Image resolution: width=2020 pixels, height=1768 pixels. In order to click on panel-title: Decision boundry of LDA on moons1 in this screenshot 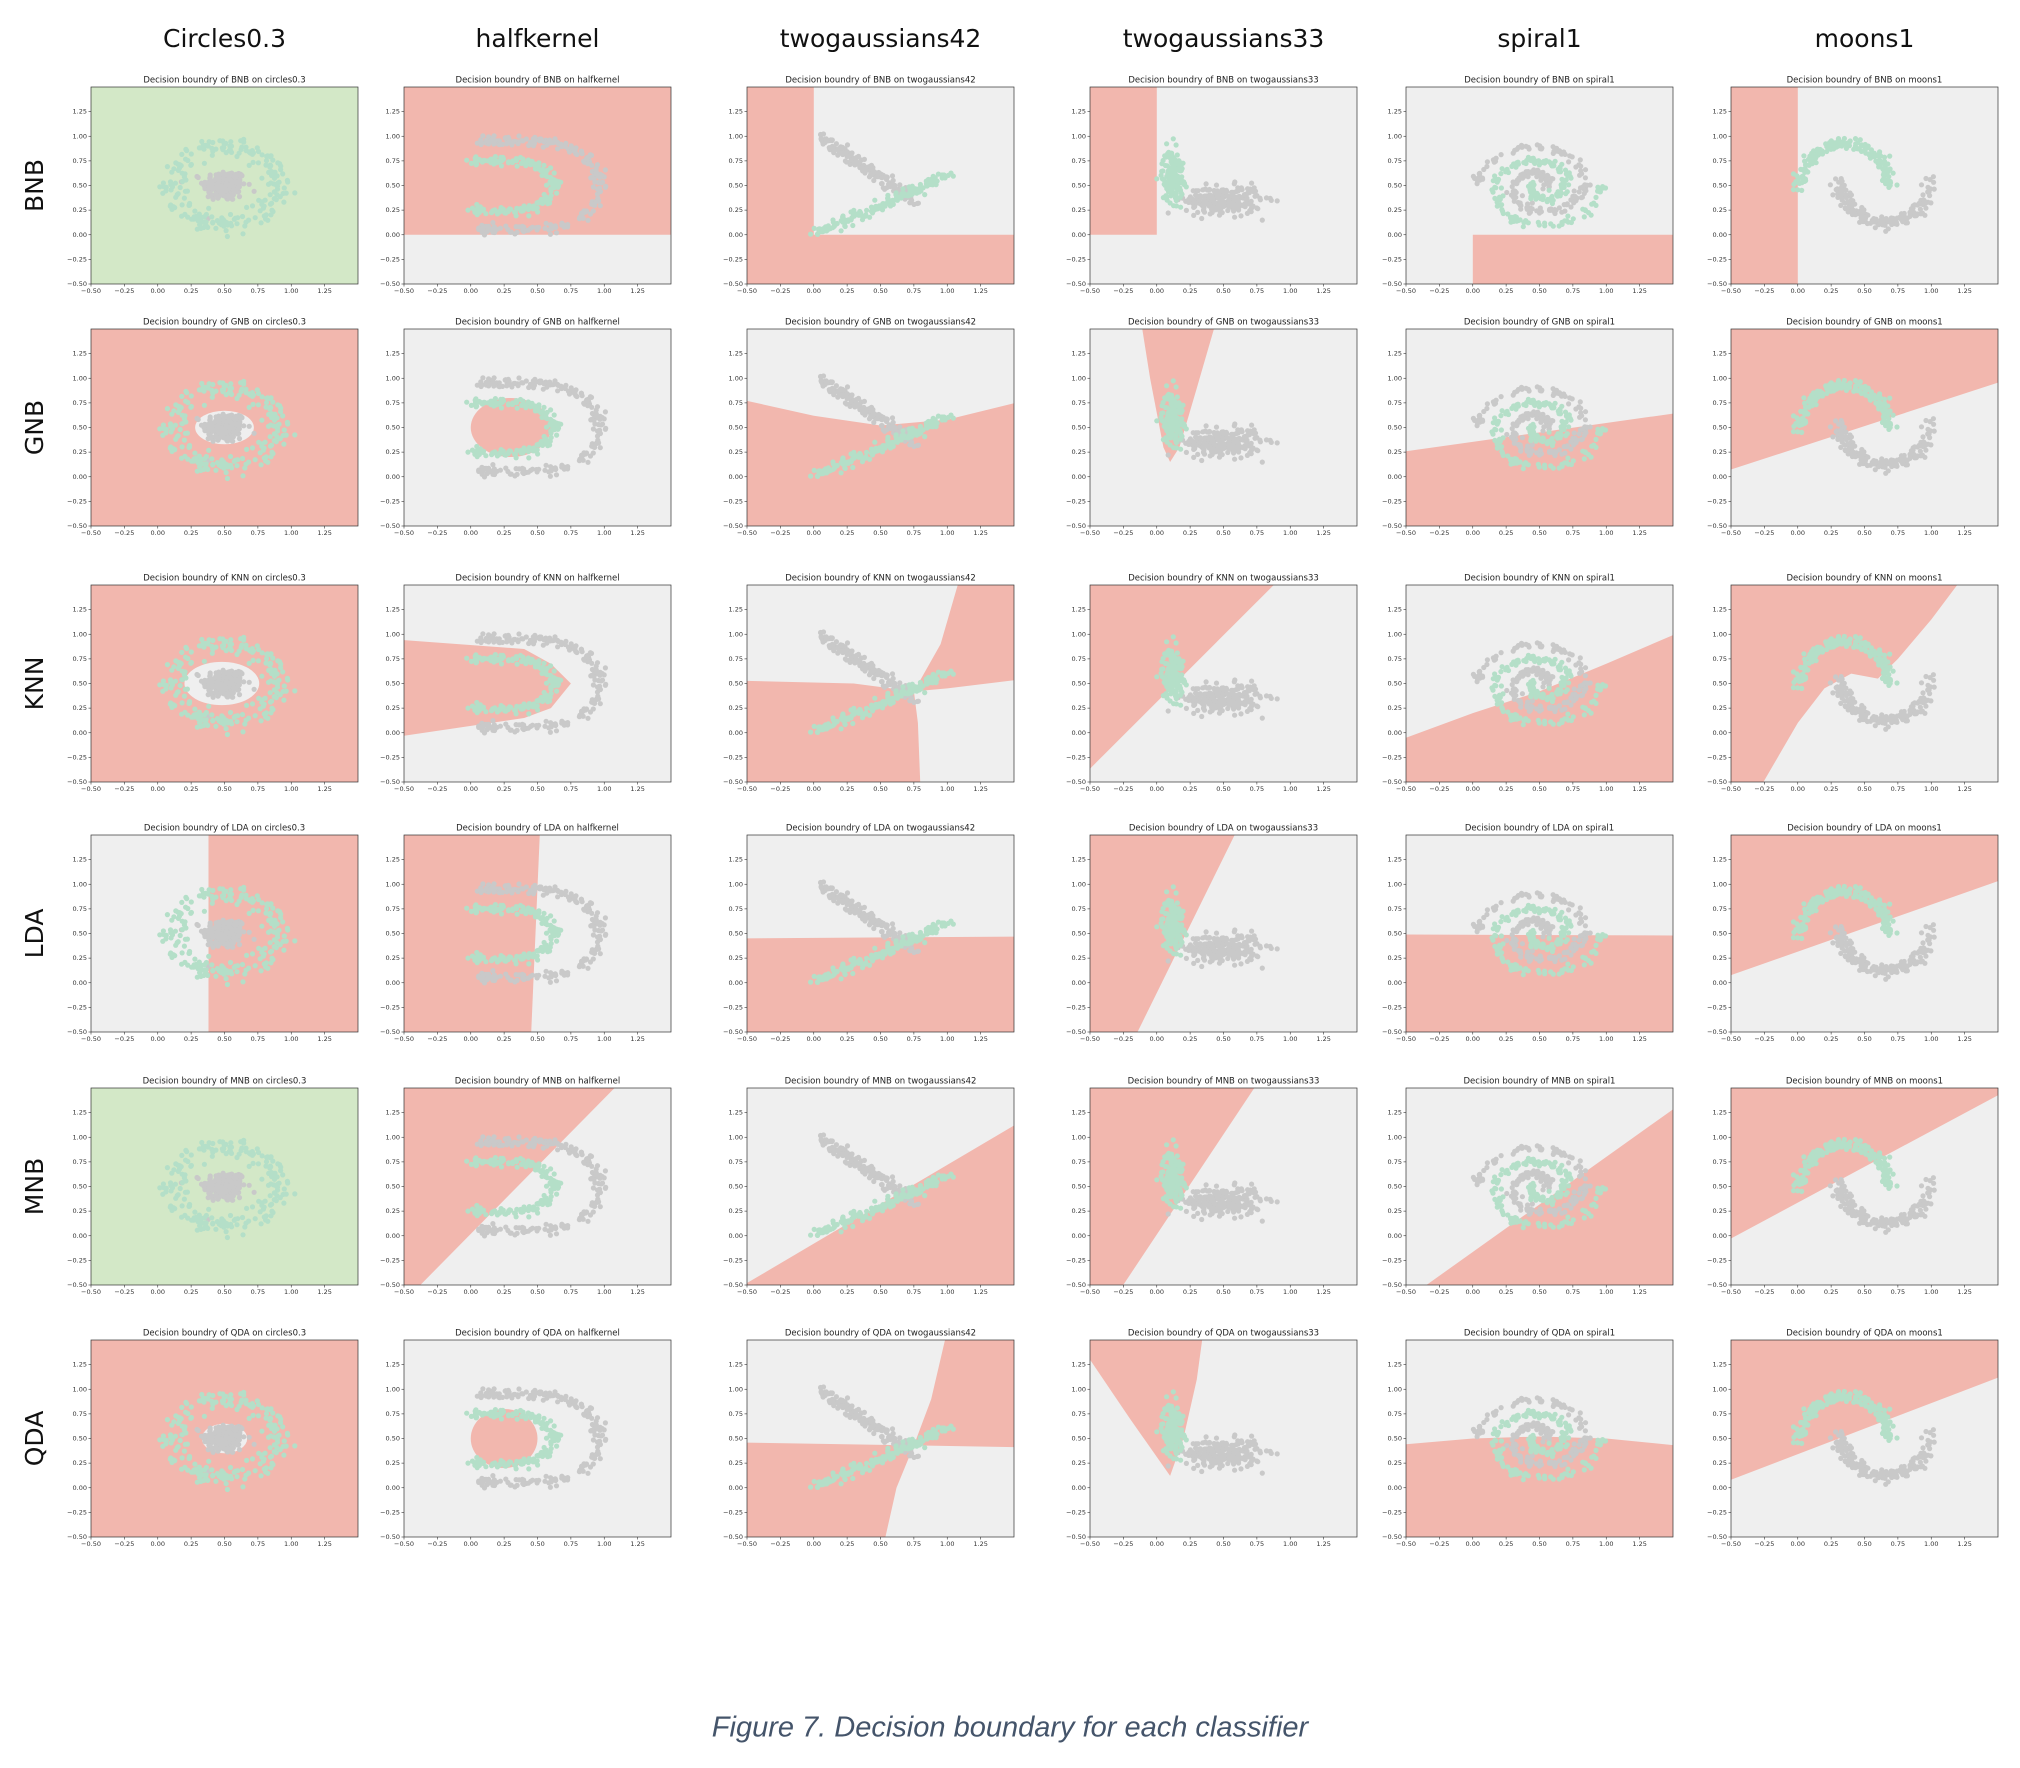, I will do `click(1864, 829)`.